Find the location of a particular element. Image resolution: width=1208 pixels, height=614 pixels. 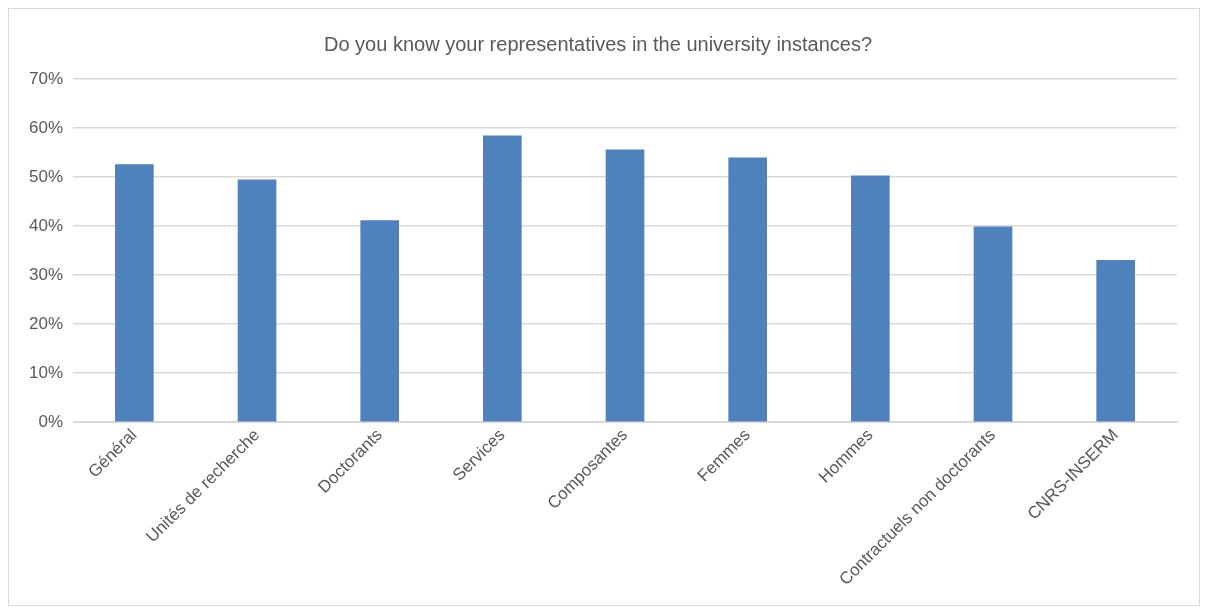

y-tick-label: 0% is located at coordinates (51, 421).